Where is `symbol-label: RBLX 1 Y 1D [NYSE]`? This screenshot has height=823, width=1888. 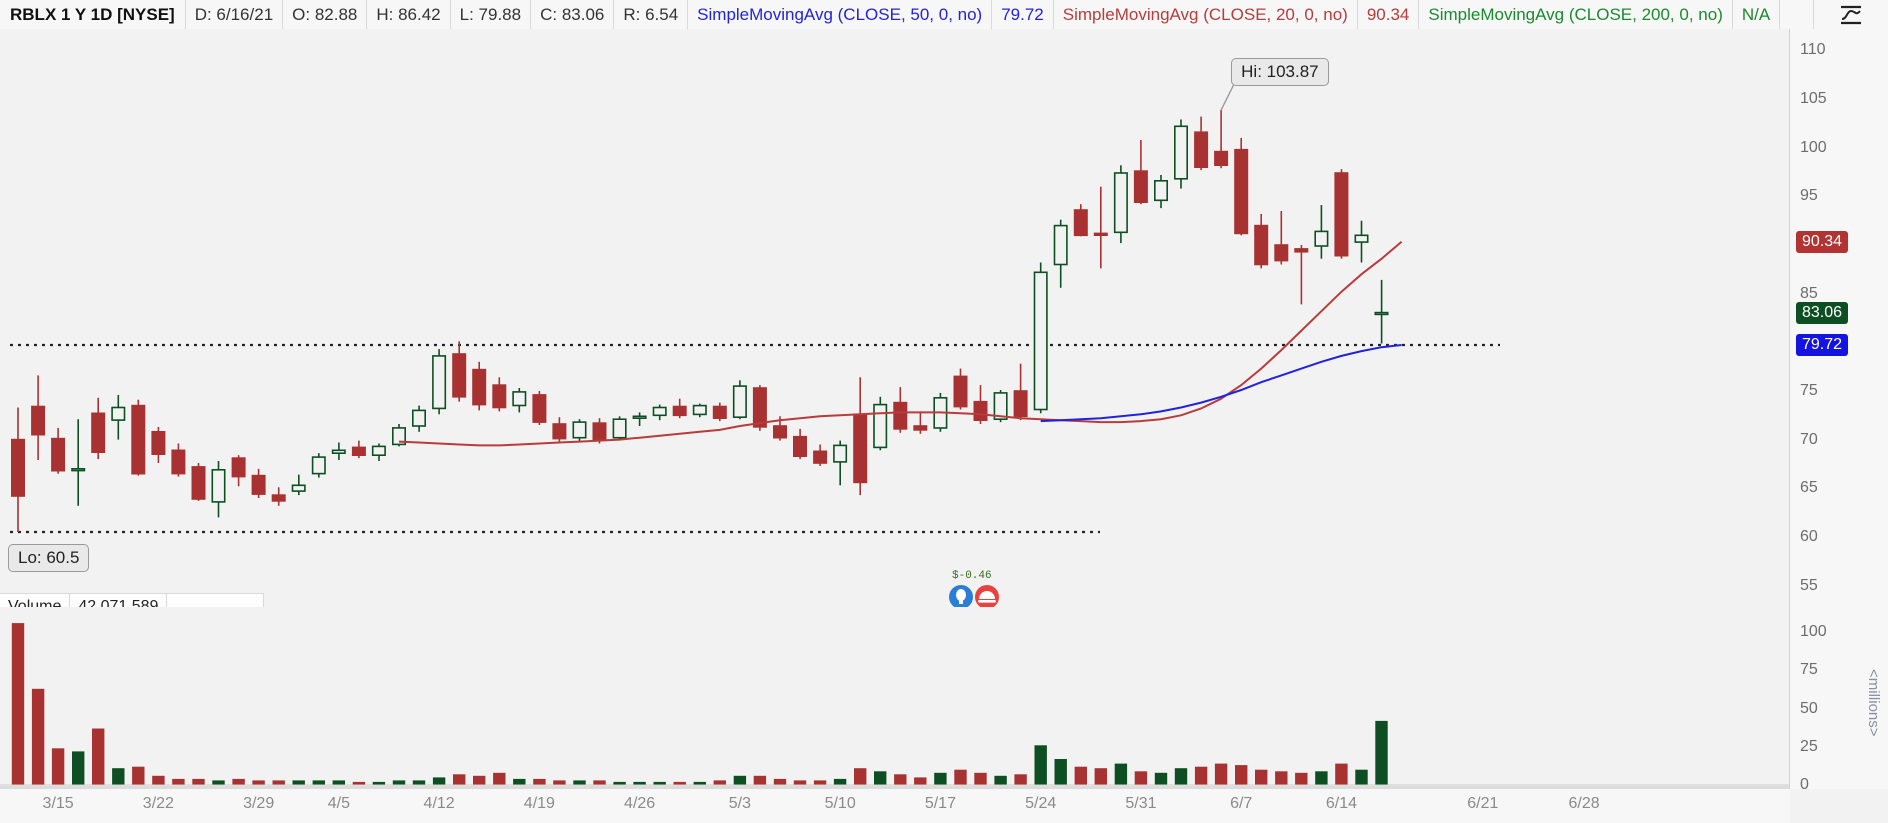 symbol-label: RBLX 1 Y 1D [NYSE] is located at coordinates (93, 14).